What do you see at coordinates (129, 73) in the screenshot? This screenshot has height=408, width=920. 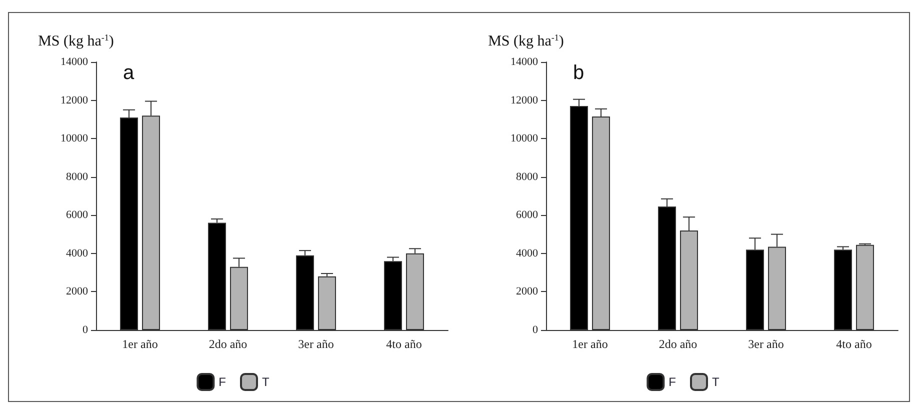 I see `chart-title: a` at bounding box center [129, 73].